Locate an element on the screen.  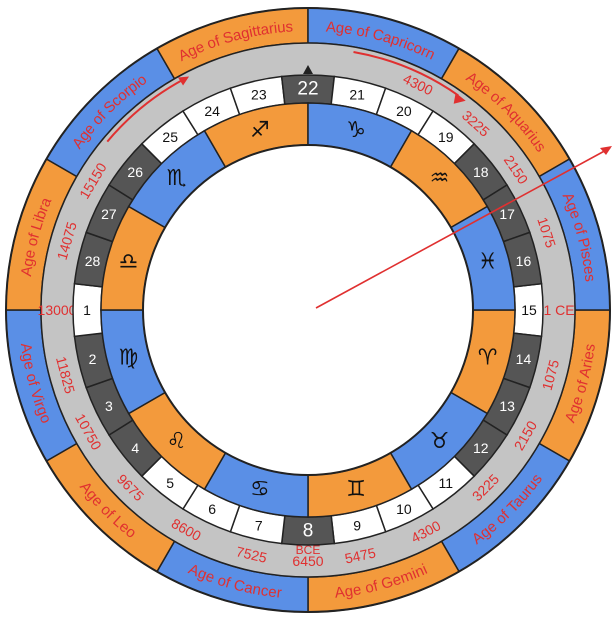
zodiac-sign-icon: ♐ is located at coordinates (260, 130).